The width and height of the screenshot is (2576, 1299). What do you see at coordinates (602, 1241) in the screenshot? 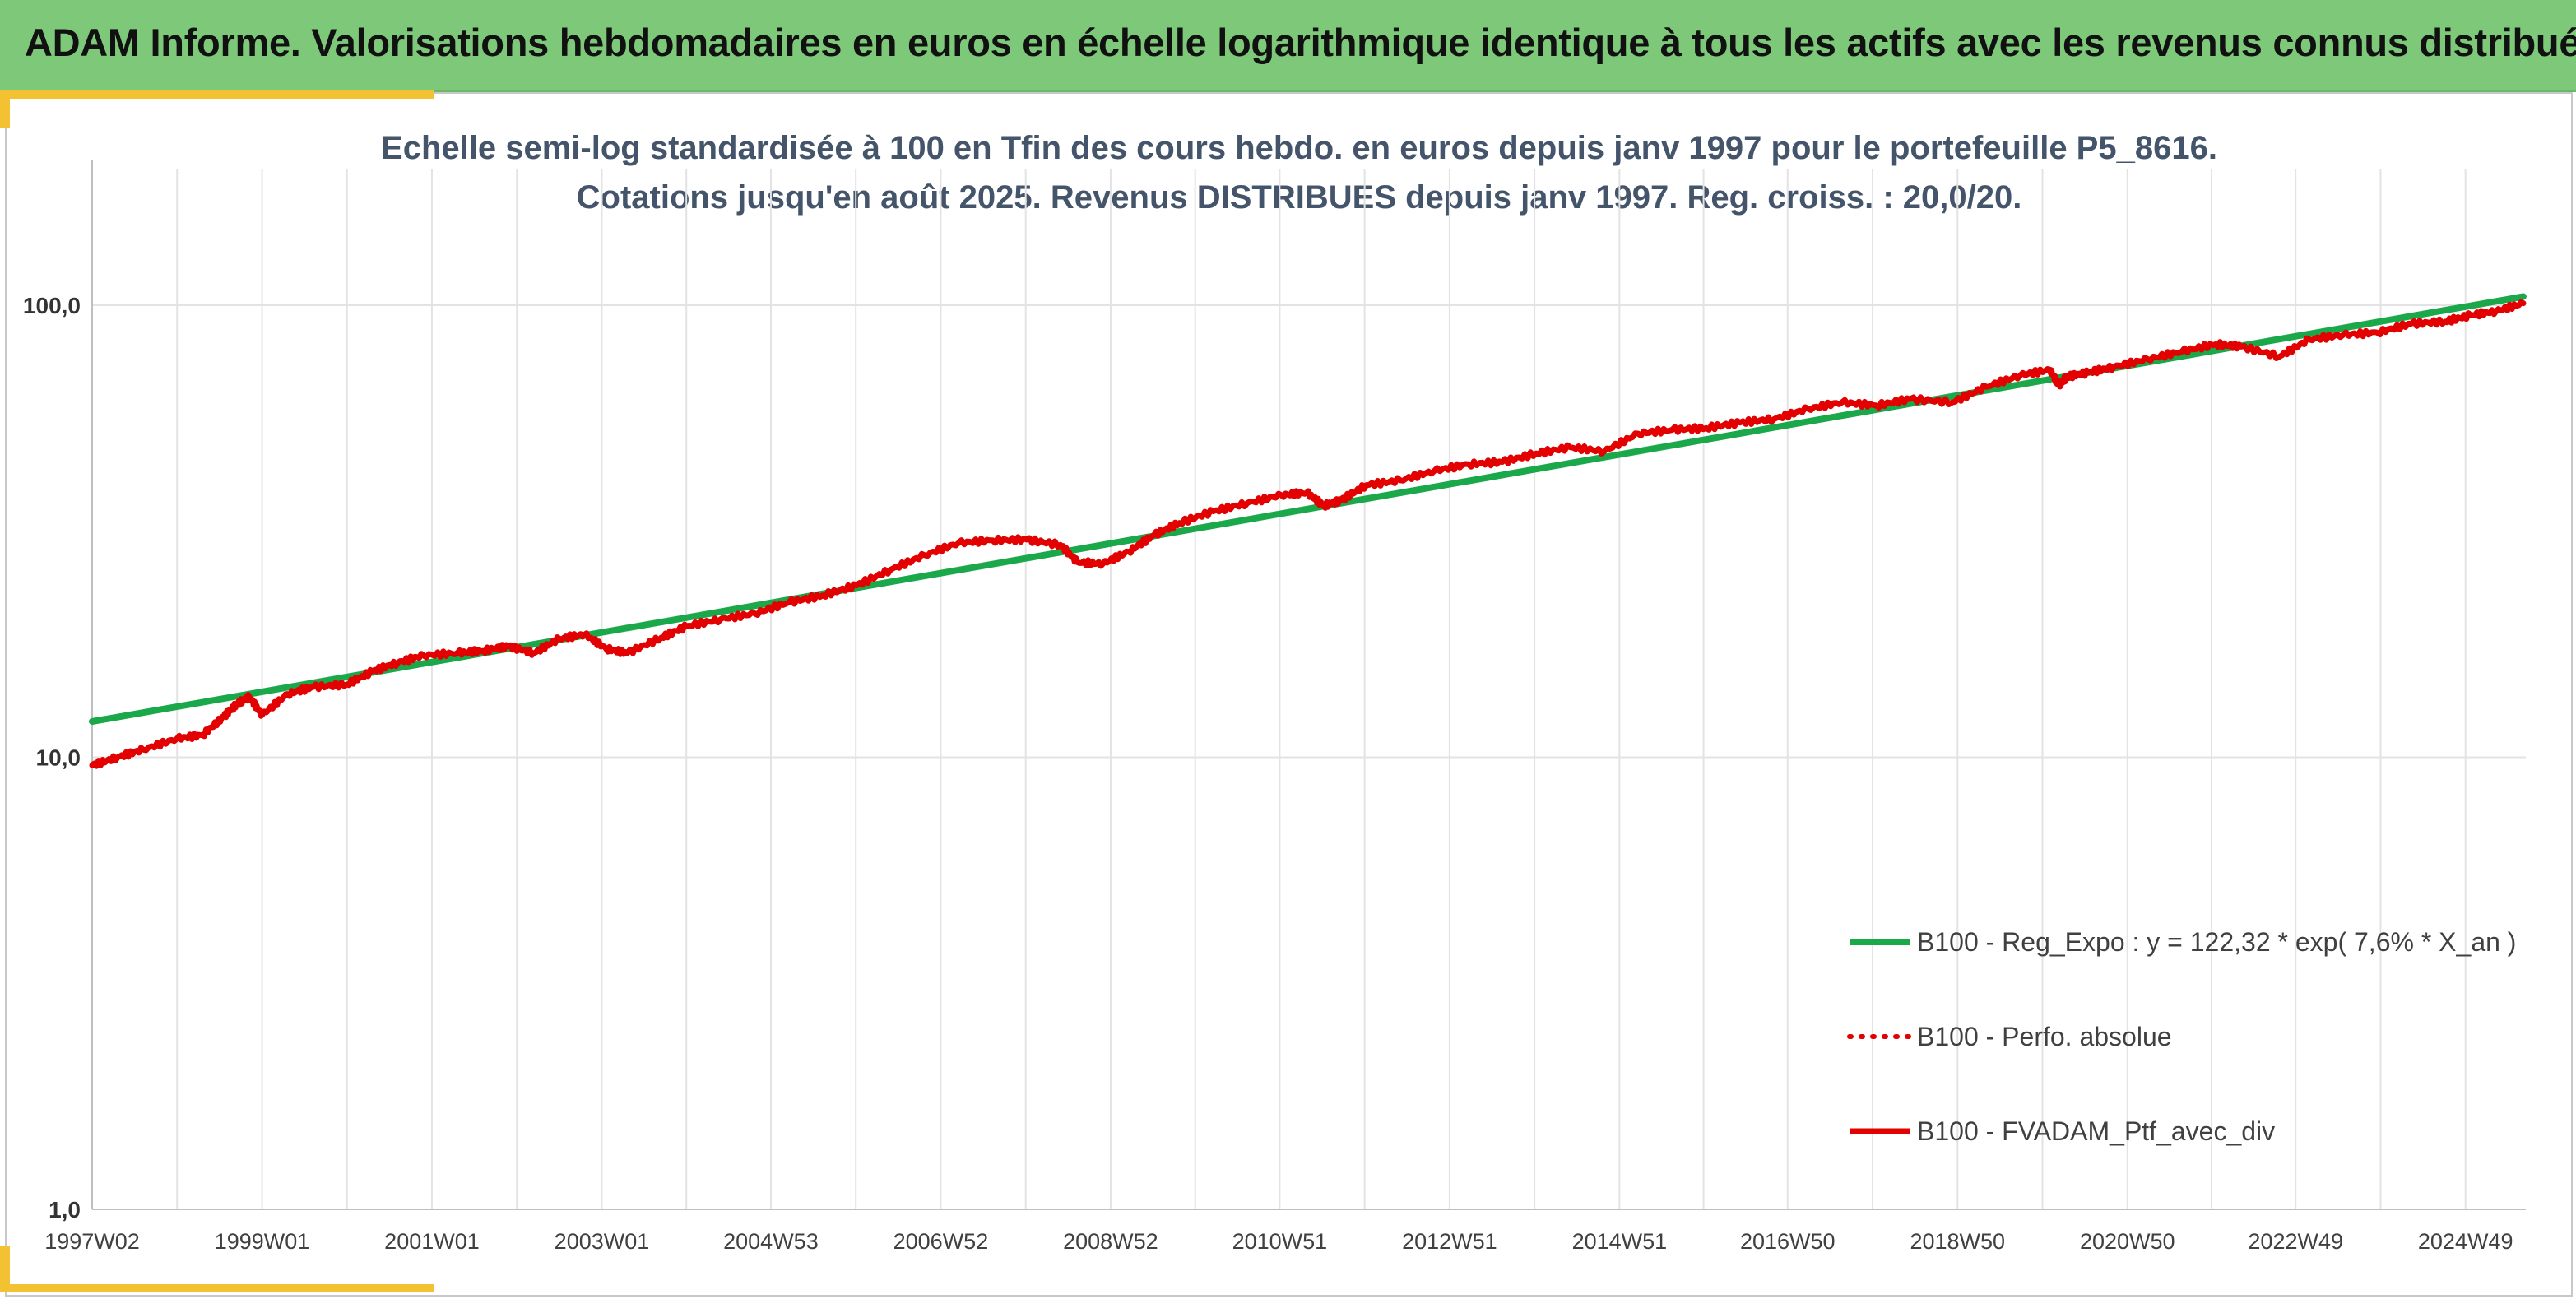
I see `x-tick-label: 2003W01` at bounding box center [602, 1241].